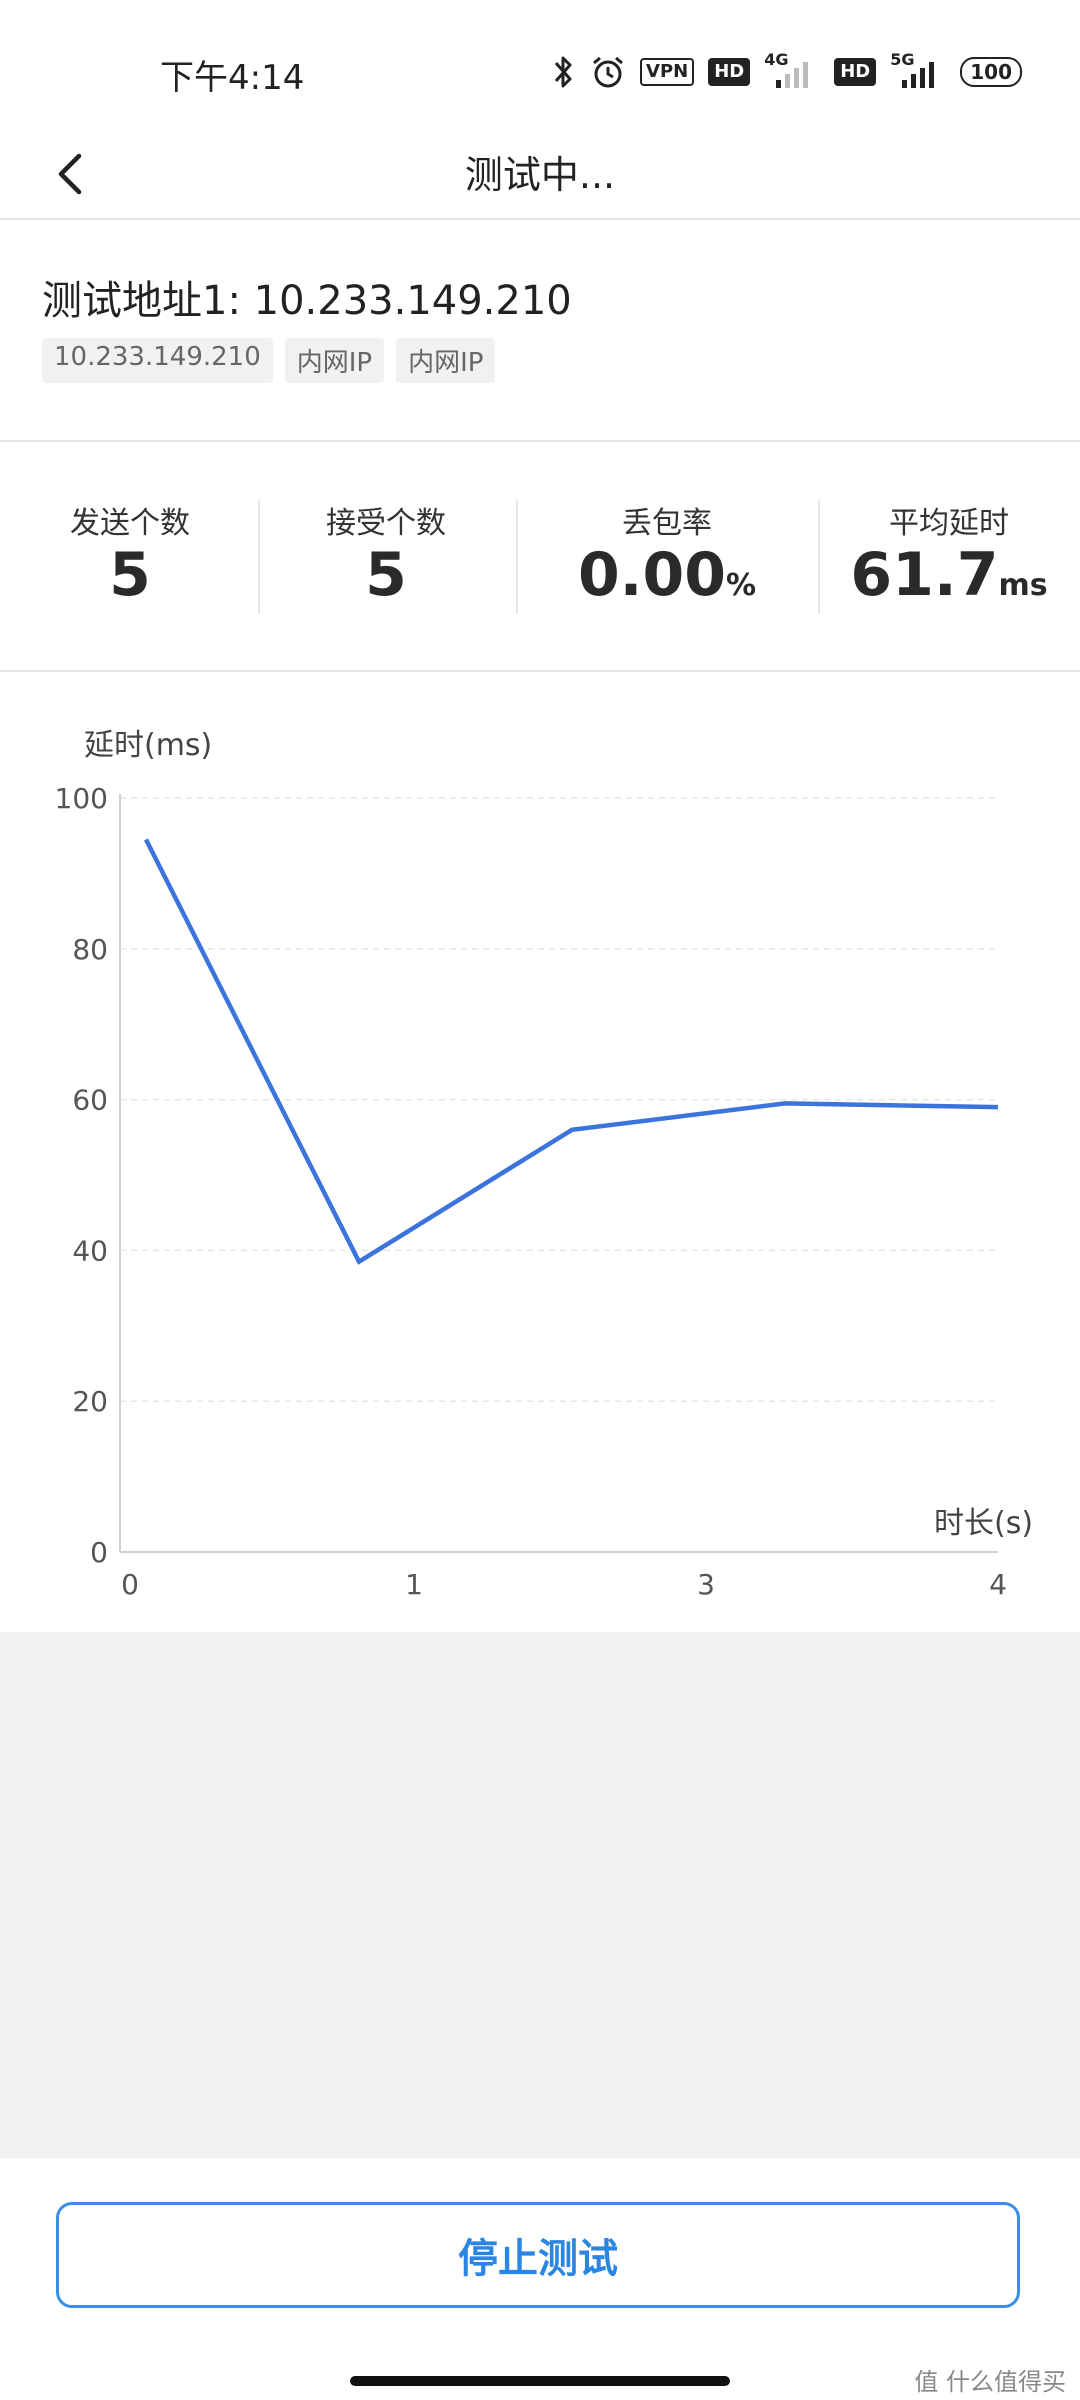  What do you see at coordinates (651, 575) in the screenshot?
I see `stat-number: 0.00` at bounding box center [651, 575].